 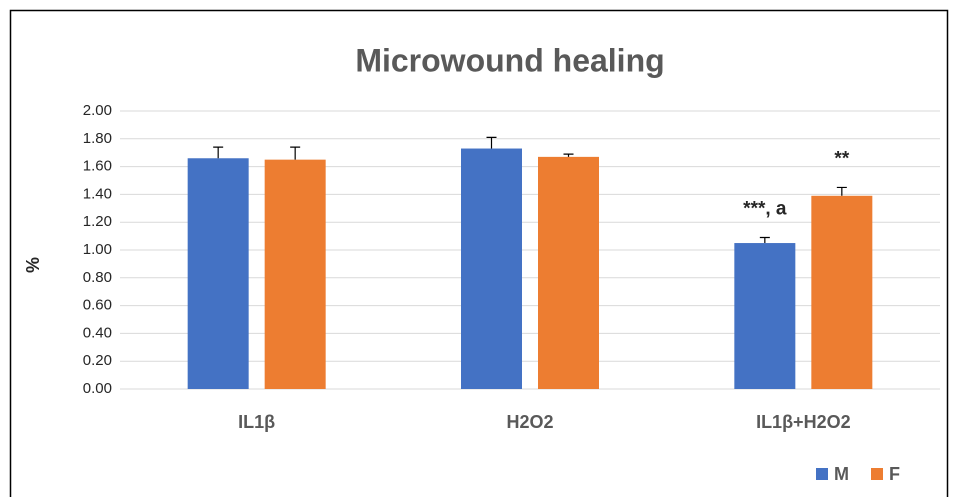 I want to click on y-tick-label: 2.00, so click(x=97, y=110).